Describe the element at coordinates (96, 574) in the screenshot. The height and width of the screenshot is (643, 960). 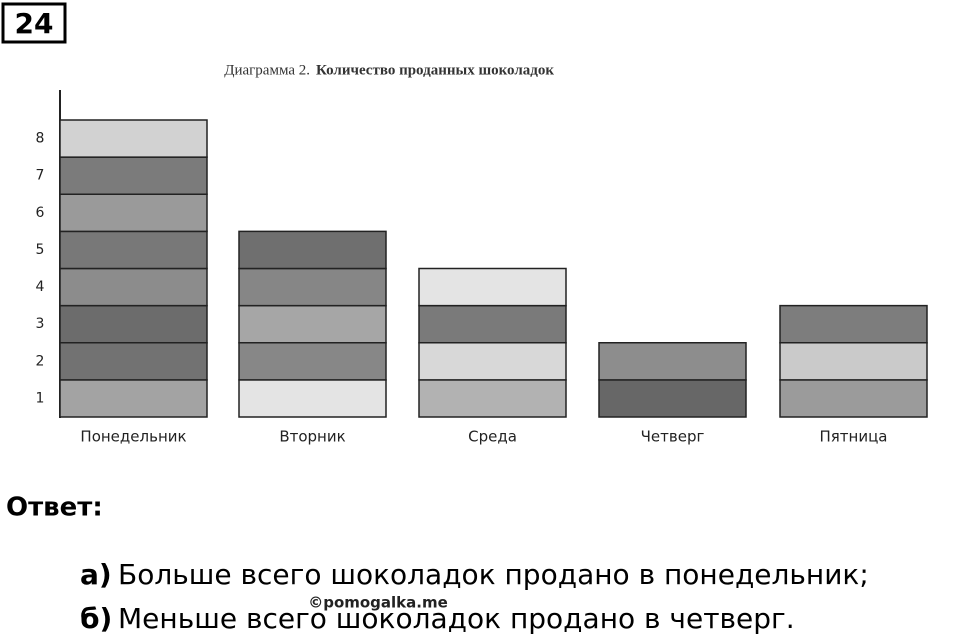
I see `item-marker: а)` at that location.